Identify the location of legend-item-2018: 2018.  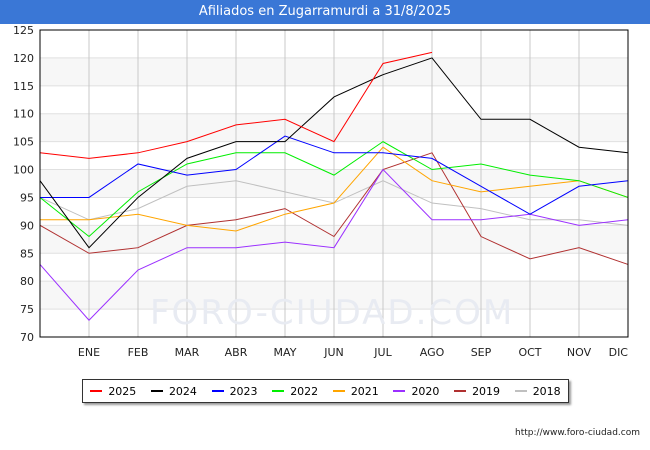
(537, 391).